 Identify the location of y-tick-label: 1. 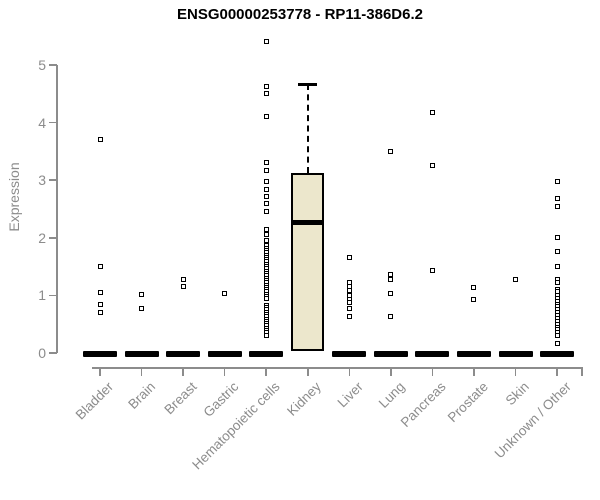
(42, 295).